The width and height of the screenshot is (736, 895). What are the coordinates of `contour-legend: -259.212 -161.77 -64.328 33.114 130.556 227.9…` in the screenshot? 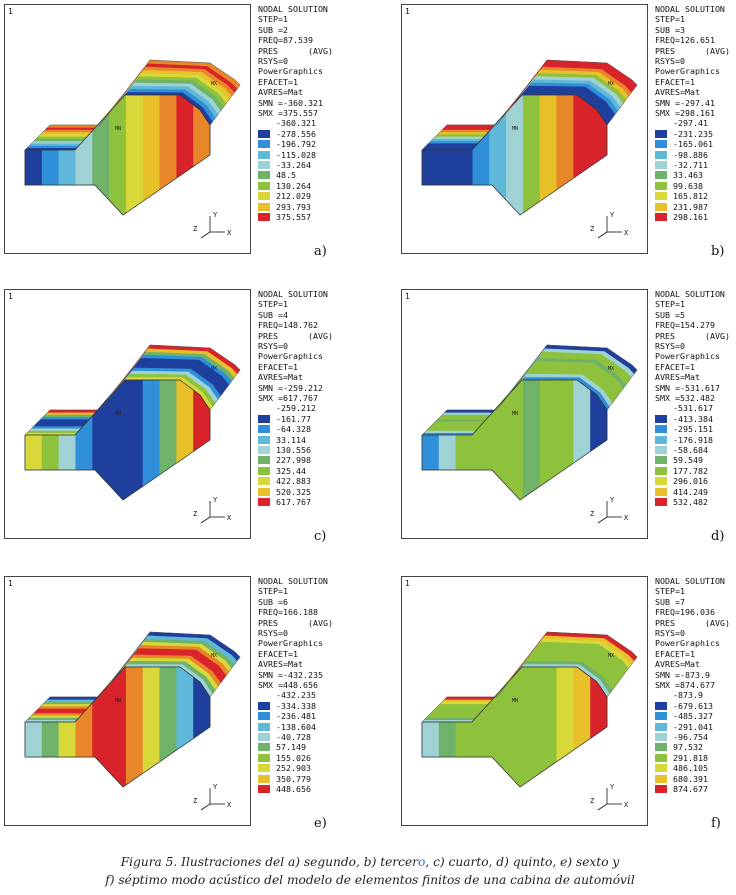 It's located at (298, 455).